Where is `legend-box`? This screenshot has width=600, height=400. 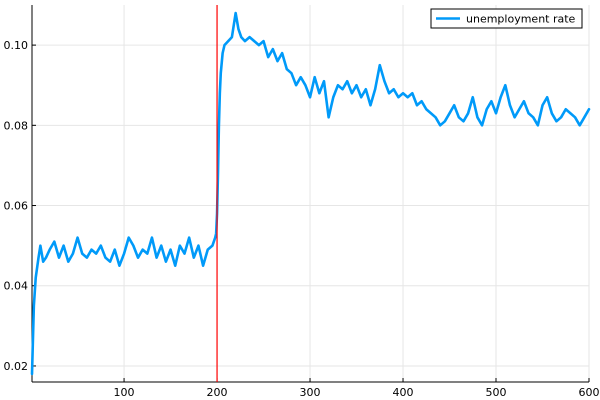 legend-box is located at coordinates (506, 18).